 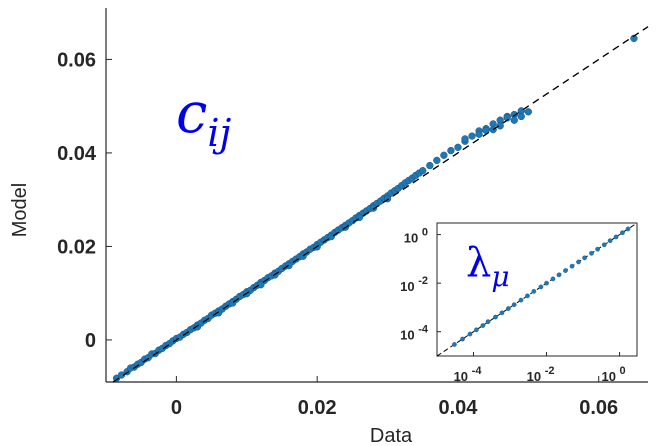 I want to click on main-annotation-base: c, so click(x=191, y=113).